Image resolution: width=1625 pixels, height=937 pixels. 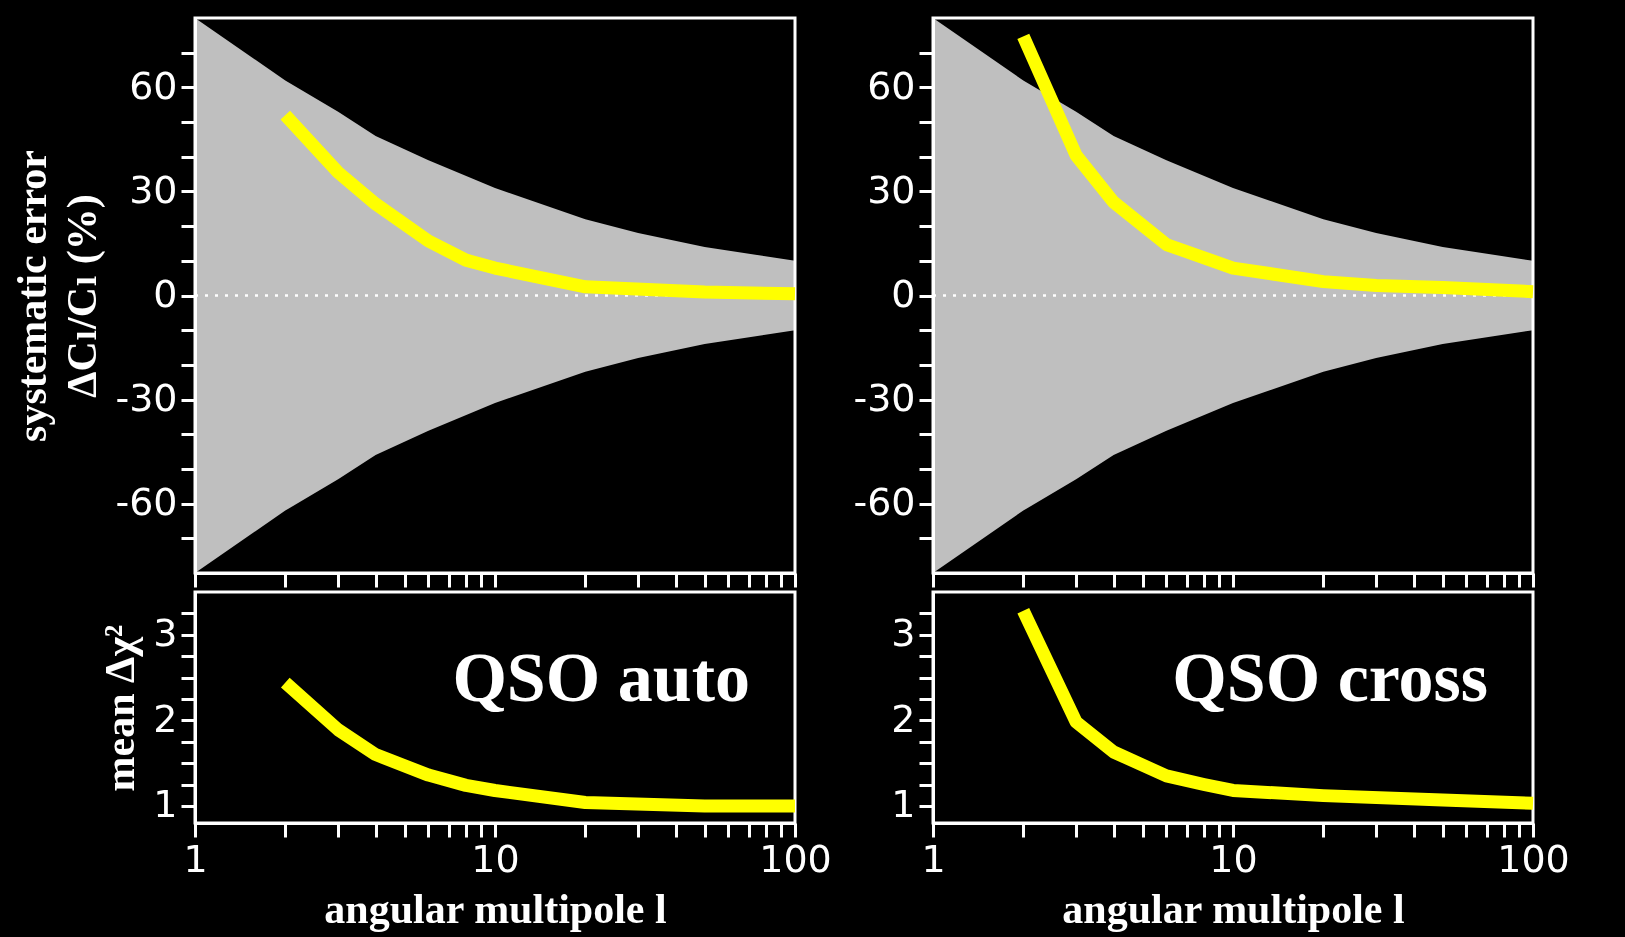 I want to click on annotation: QSO cross, so click(x=1330, y=677).